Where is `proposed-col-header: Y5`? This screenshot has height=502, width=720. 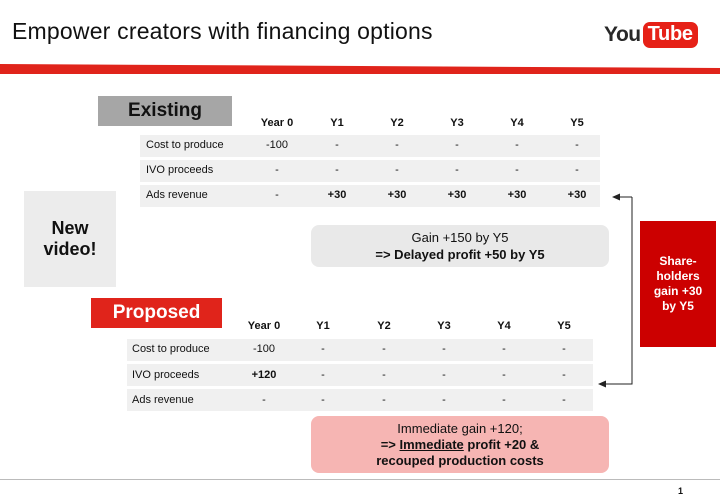
proposed-col-header: Y5 is located at coordinates (564, 326).